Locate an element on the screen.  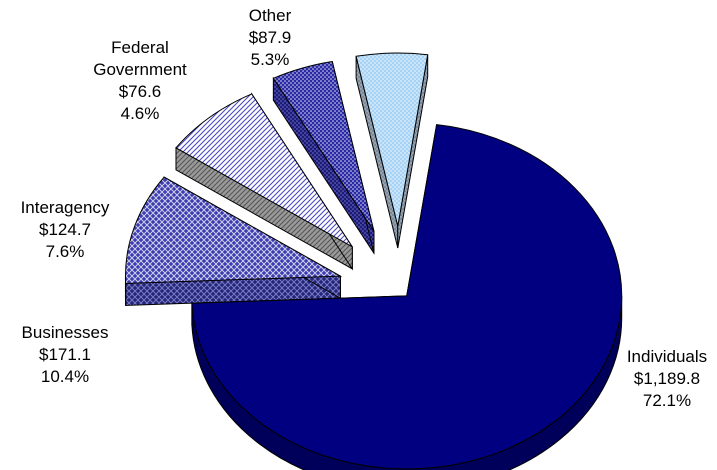
slice-label-federal-government-percent: 4.6% is located at coordinates (140, 113).